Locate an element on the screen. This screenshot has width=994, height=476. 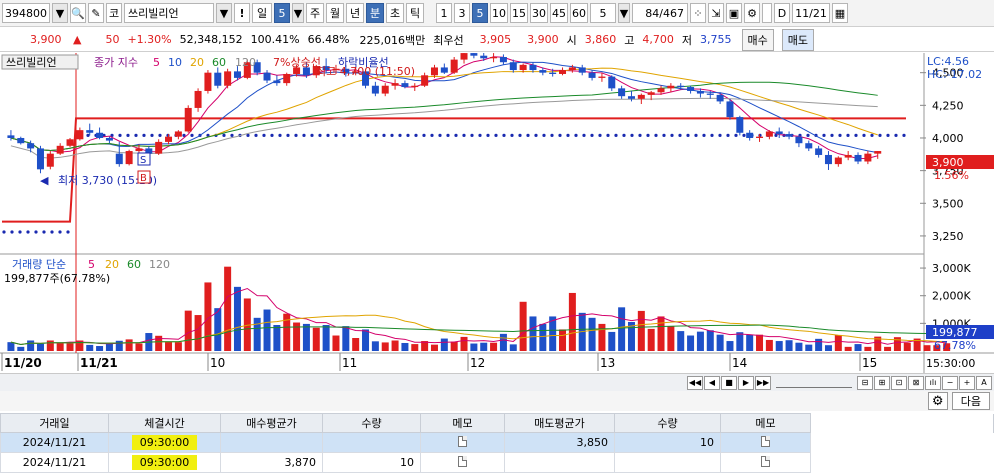
col-buy-qty: 수량 is located at coordinates (371, 423).